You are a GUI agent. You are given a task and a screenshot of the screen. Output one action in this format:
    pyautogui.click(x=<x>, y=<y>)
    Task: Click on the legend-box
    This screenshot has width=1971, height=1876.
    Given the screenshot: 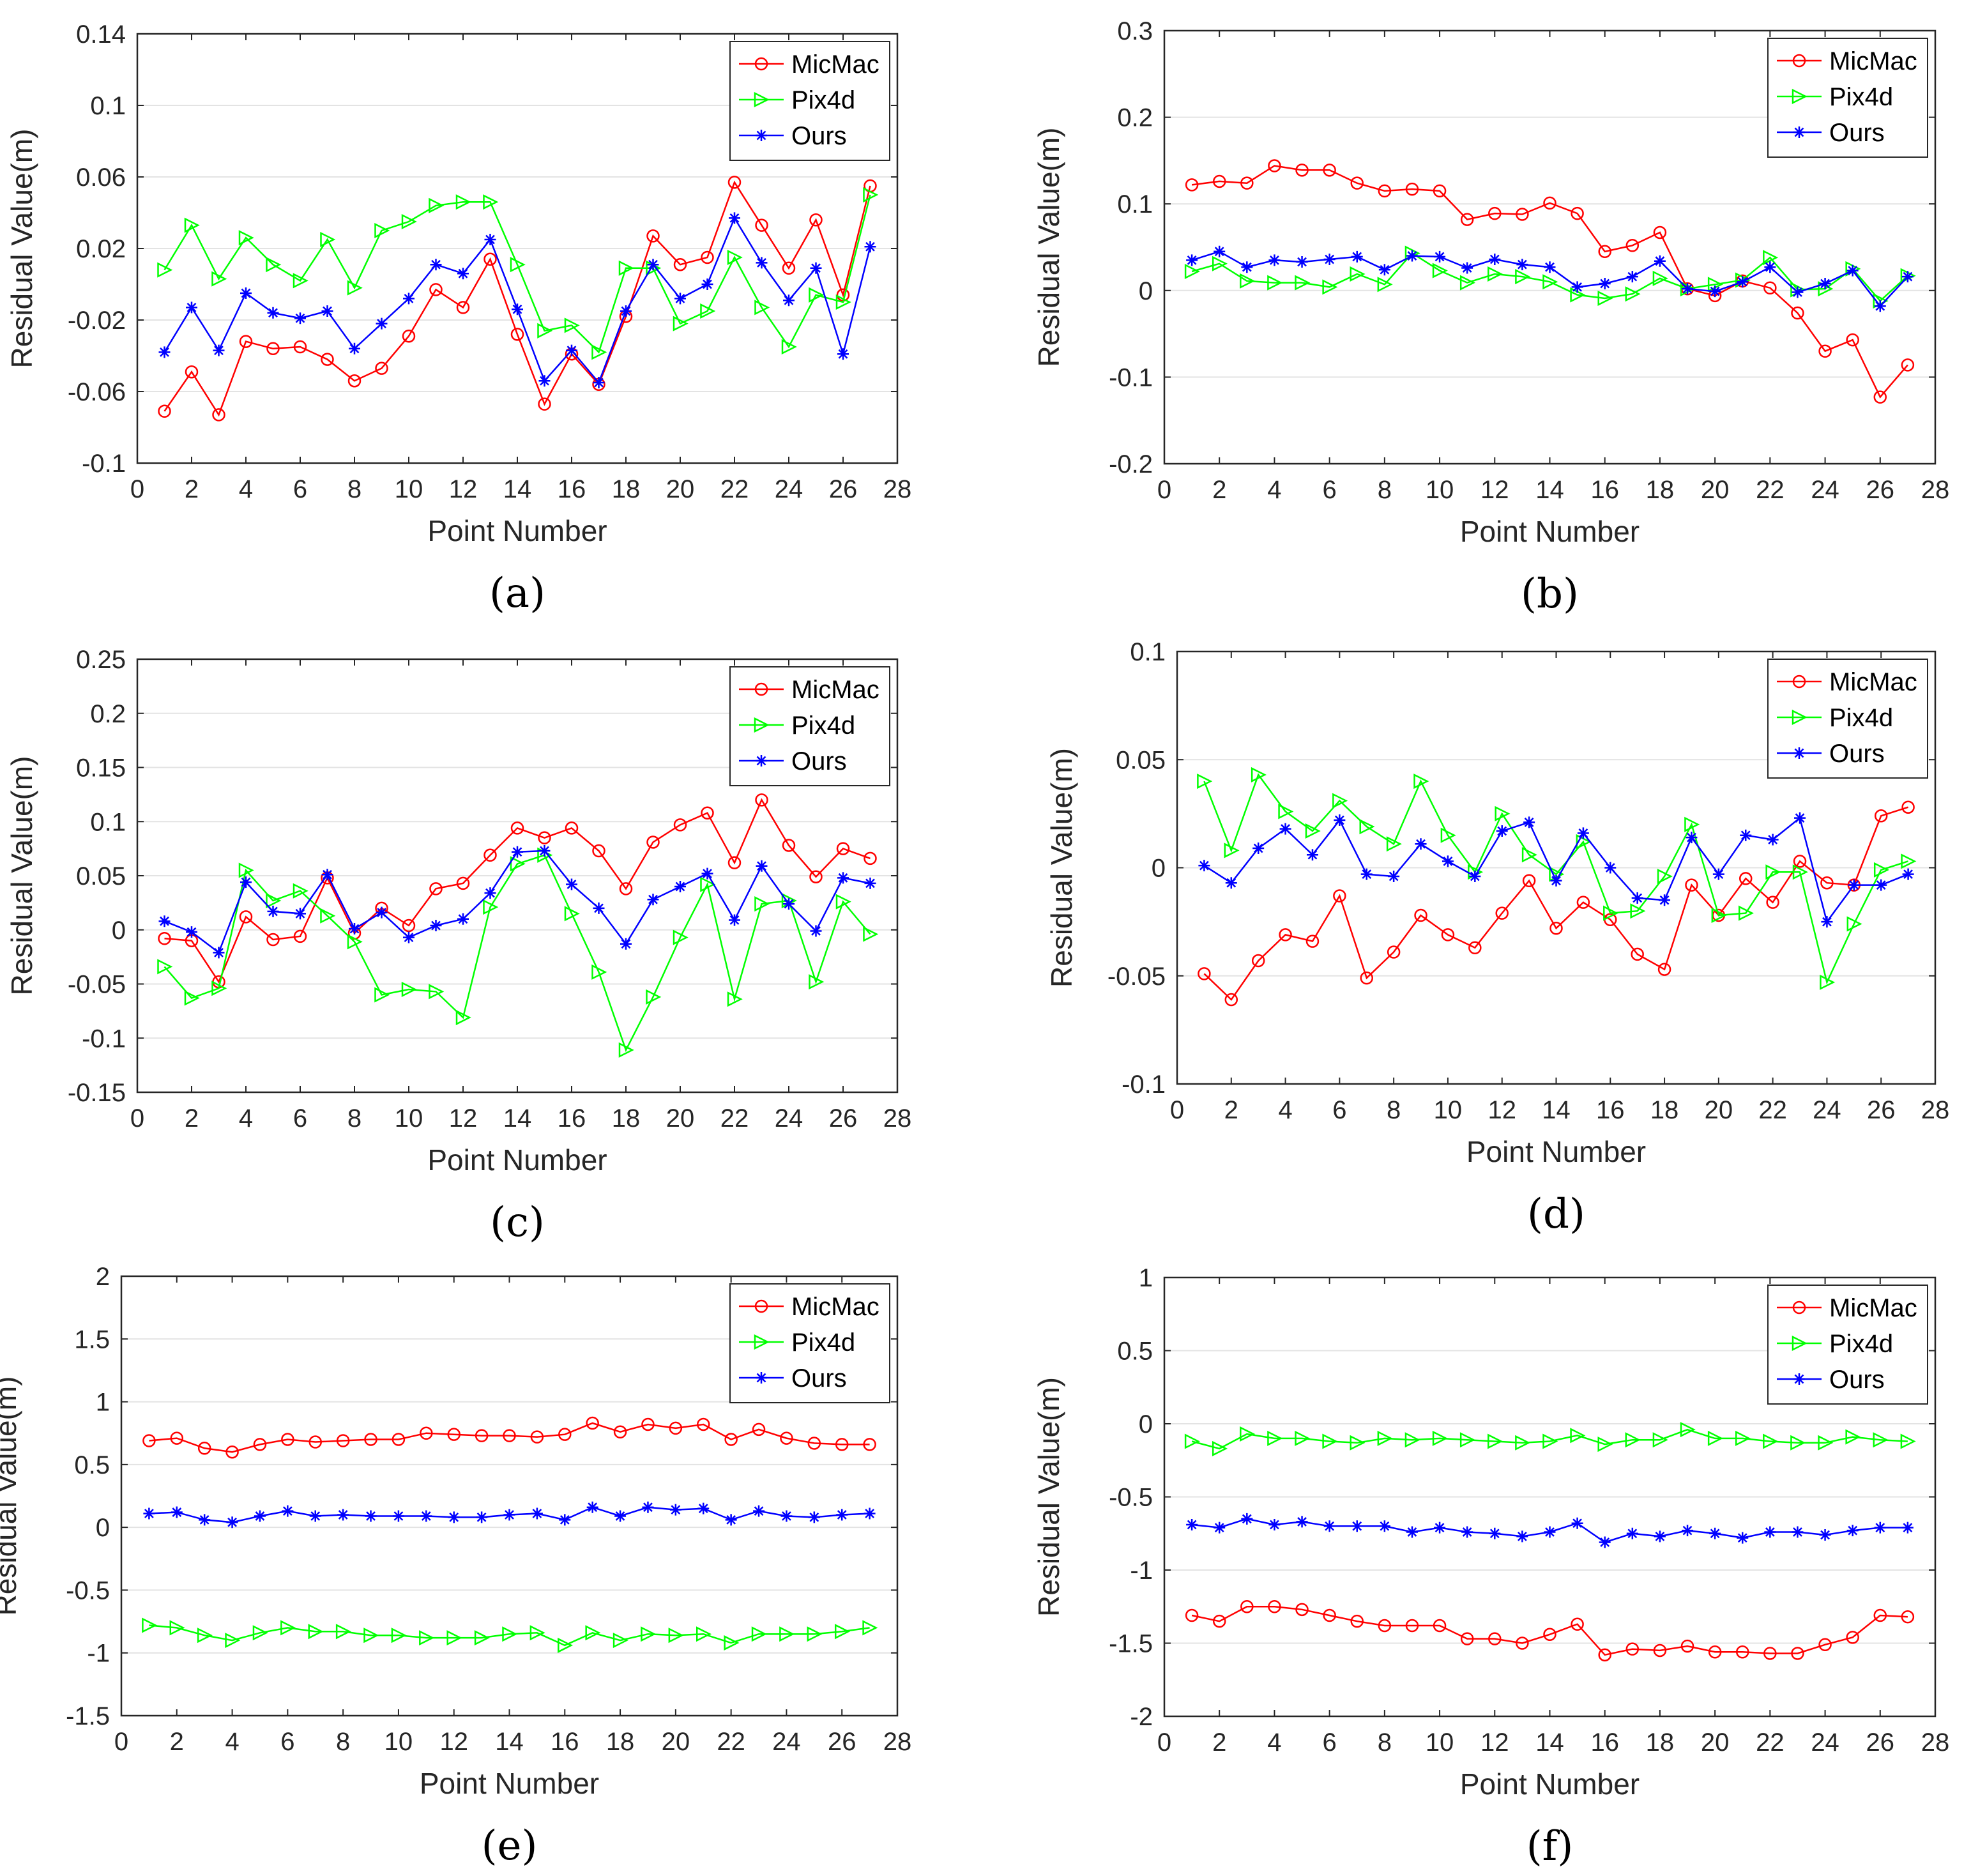 What is the action you would take?
    pyautogui.click(x=809, y=101)
    